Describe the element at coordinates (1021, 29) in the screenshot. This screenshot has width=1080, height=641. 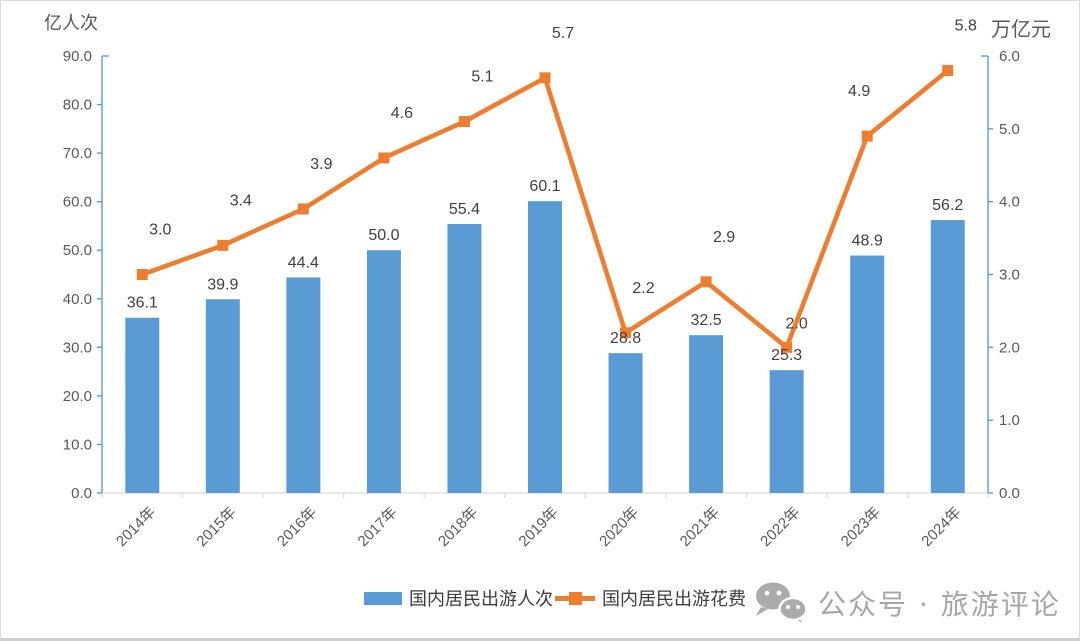
I see `right-axis-title: 万亿元` at that location.